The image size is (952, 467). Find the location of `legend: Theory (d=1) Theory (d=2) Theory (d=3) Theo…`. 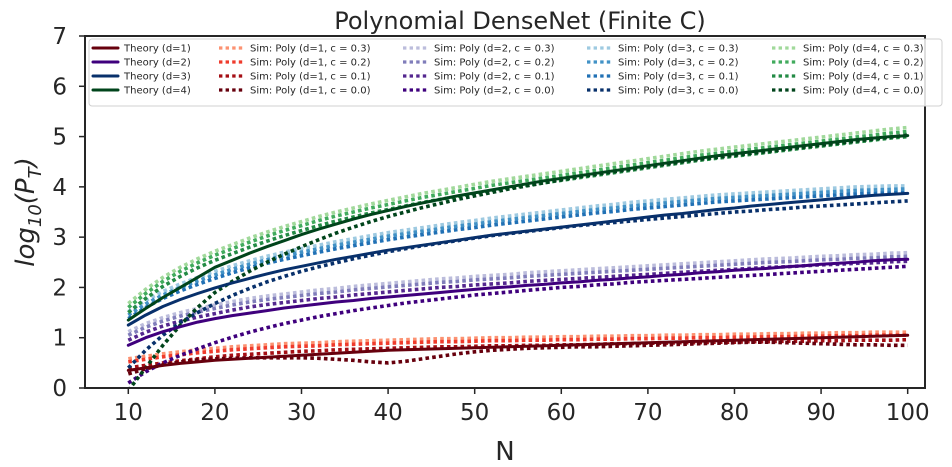

legend: Theory (d=1) Theory (d=2) Theory (d=3) Theo… is located at coordinates (515, 72).